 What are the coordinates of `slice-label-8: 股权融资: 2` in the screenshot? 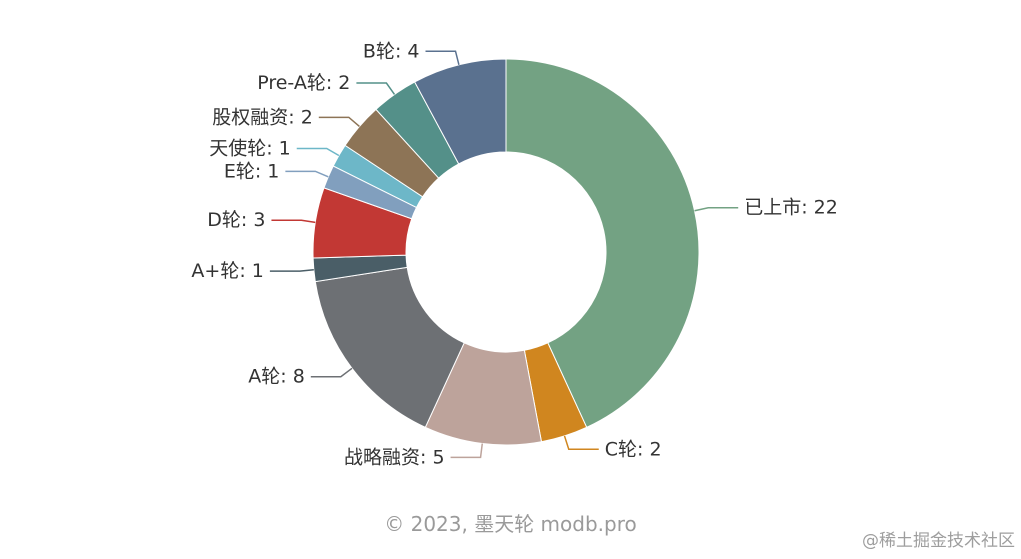 It's located at (262, 117).